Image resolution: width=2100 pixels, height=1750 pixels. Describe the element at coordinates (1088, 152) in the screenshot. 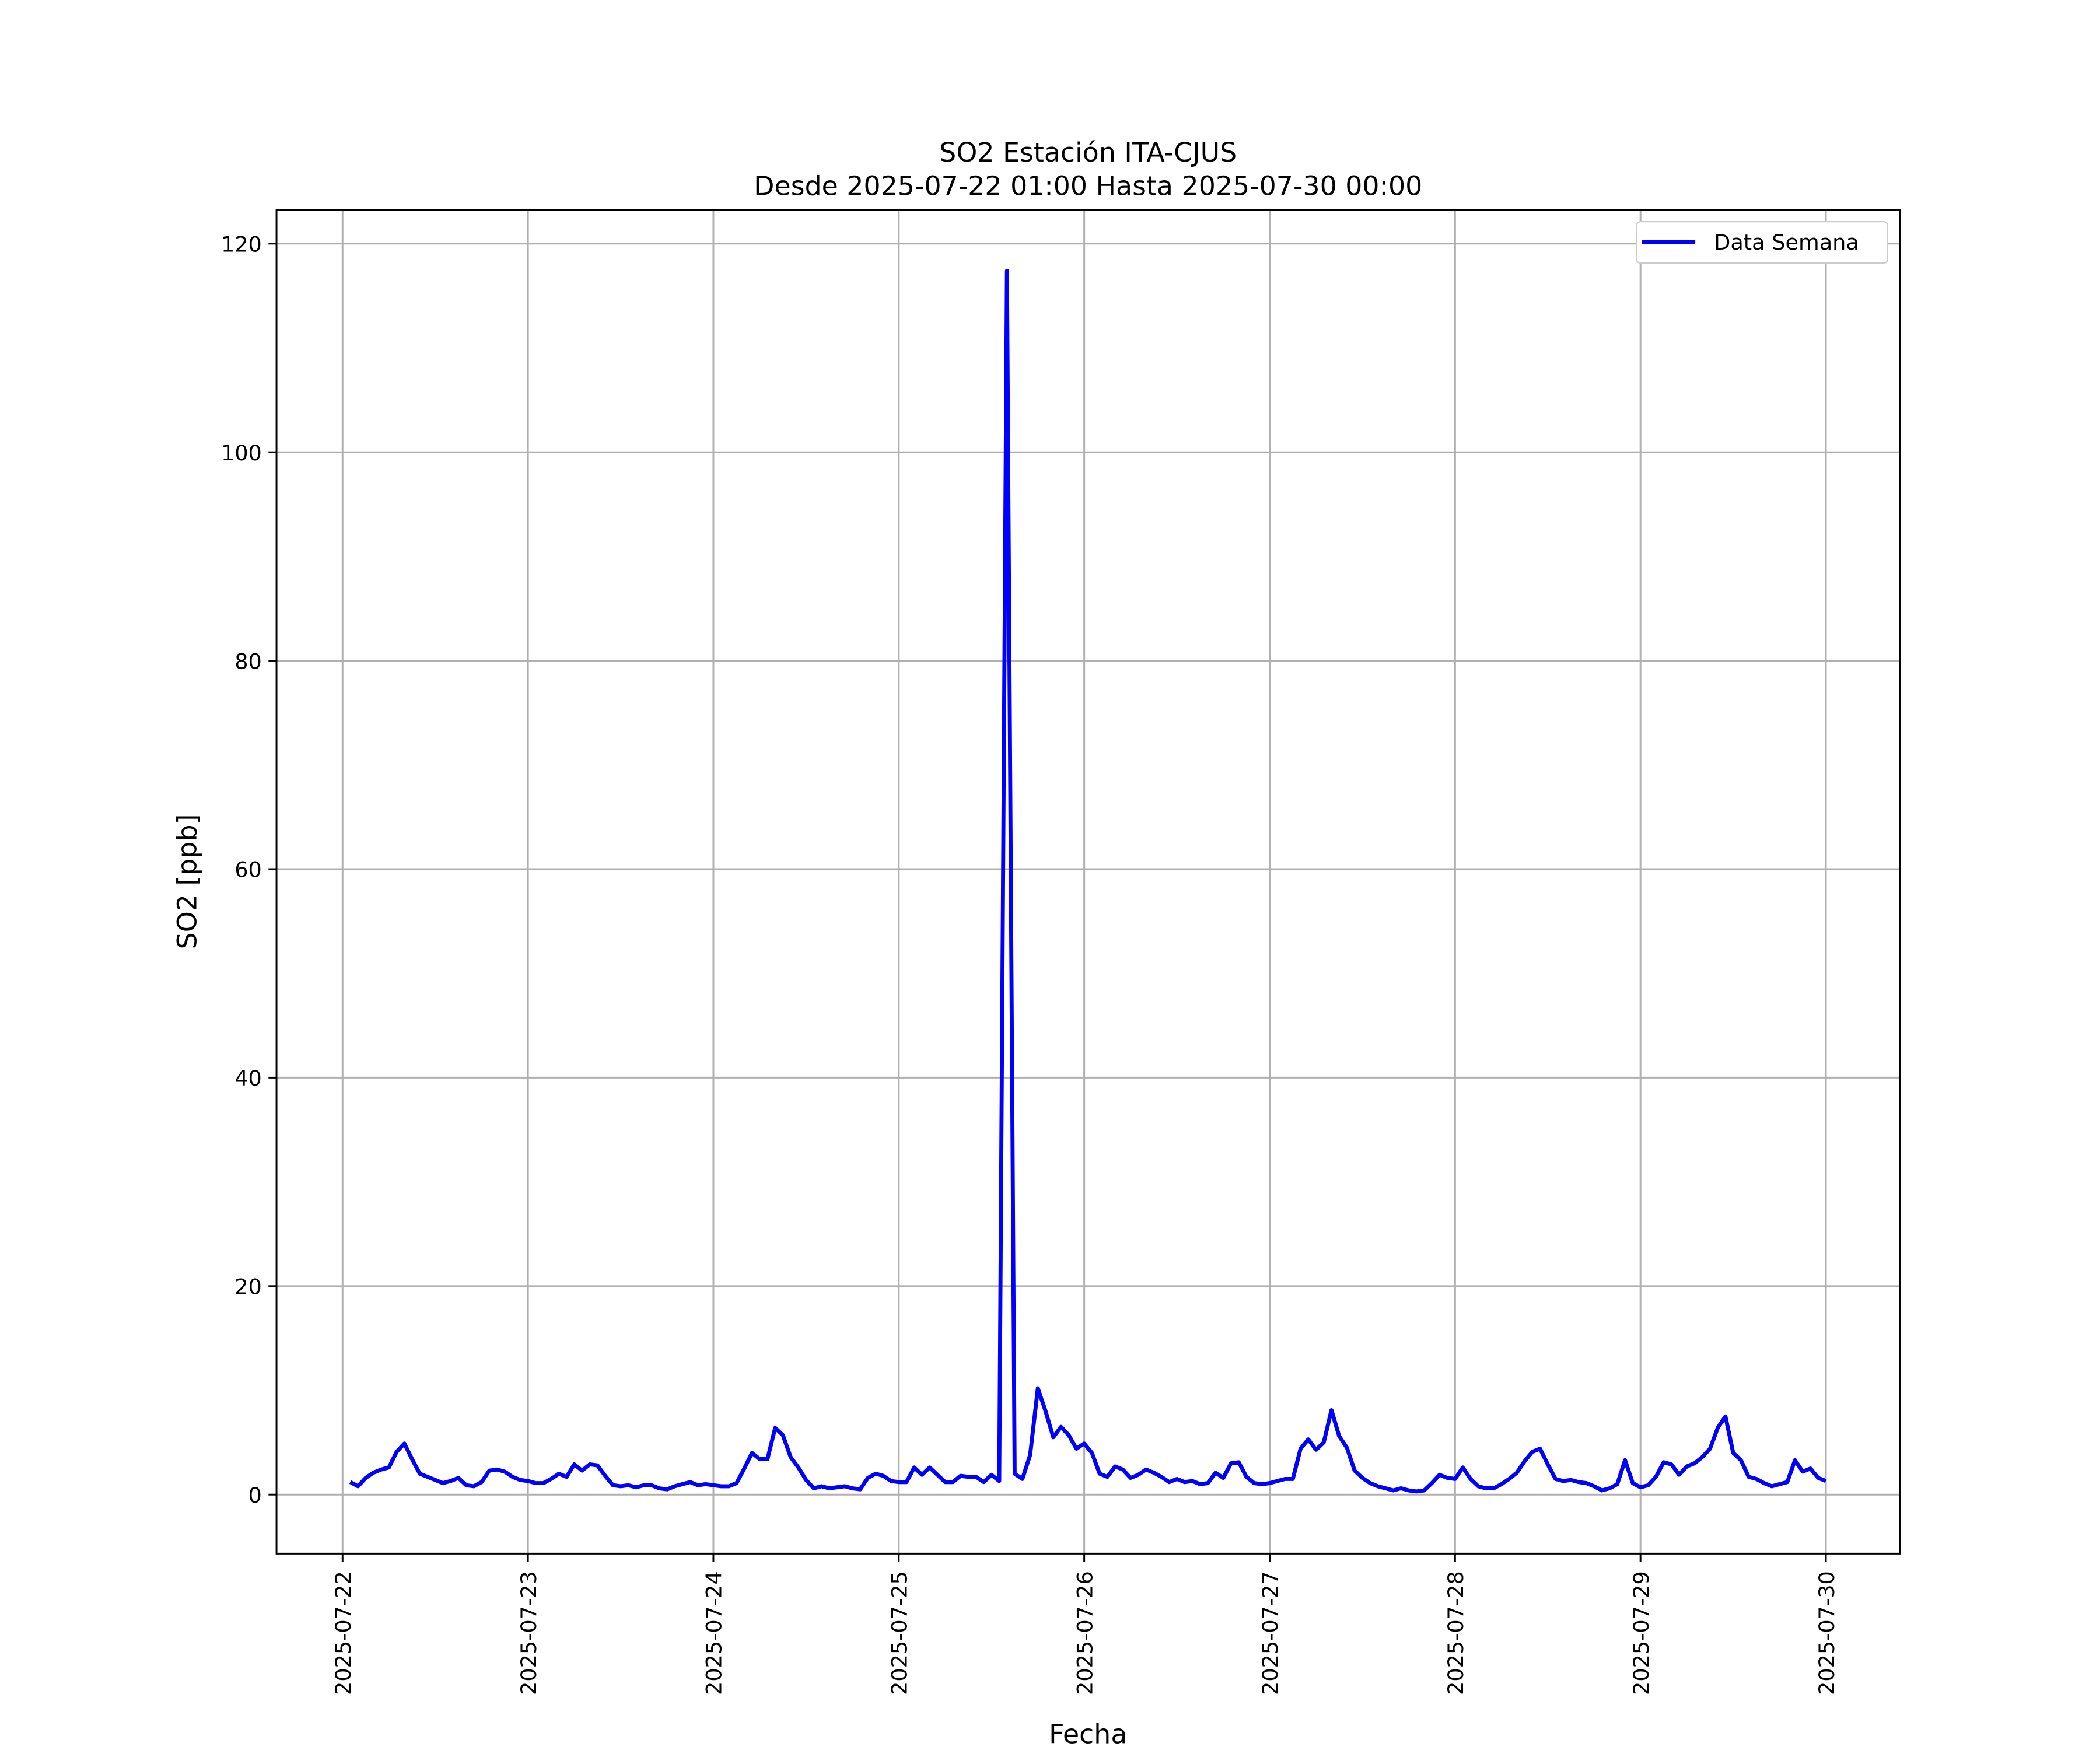

I see `chart-title: SO2 Estación ITA-CJUS` at that location.